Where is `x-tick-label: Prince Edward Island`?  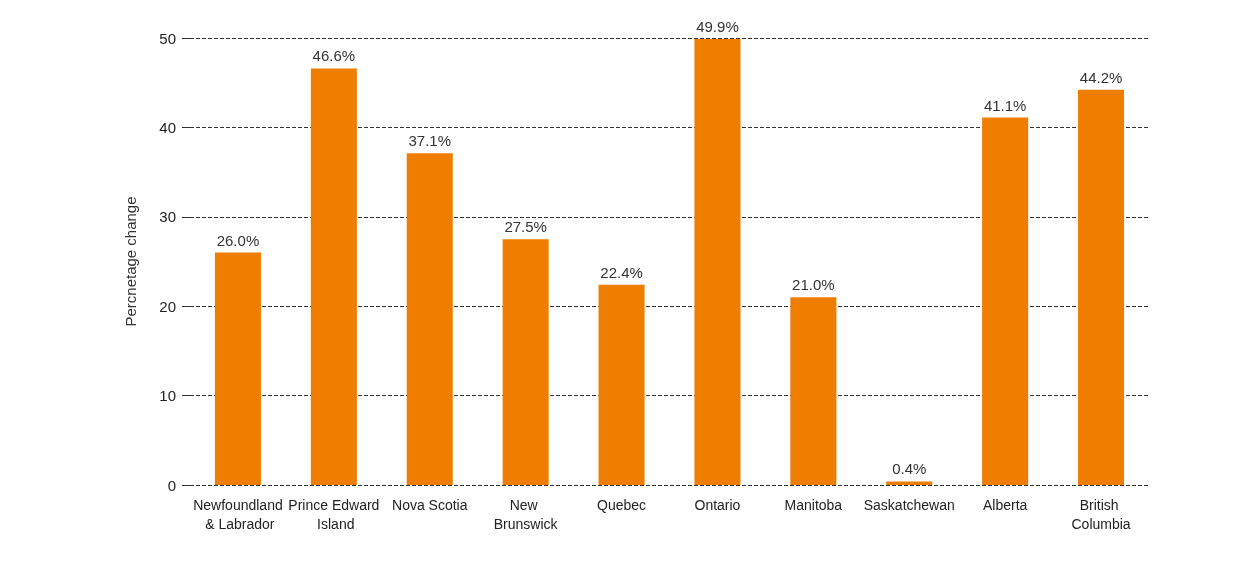
x-tick-label: Prince Edward Island is located at coordinates (334, 514).